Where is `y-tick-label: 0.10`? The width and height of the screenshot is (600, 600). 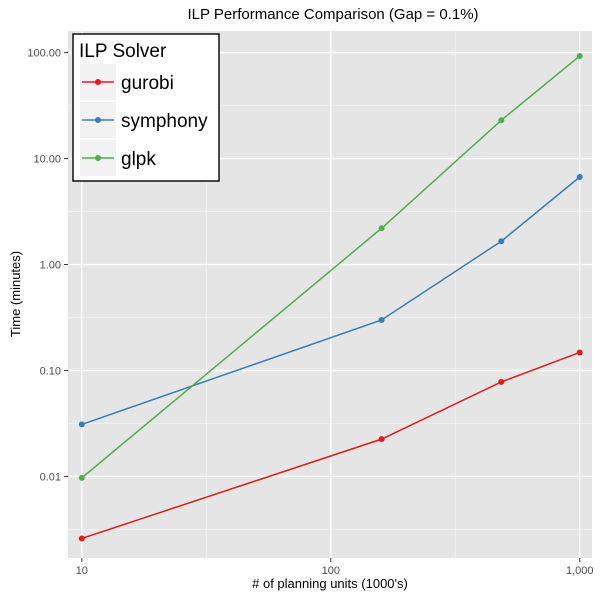
y-tick-label: 0.10 is located at coordinates (50, 372).